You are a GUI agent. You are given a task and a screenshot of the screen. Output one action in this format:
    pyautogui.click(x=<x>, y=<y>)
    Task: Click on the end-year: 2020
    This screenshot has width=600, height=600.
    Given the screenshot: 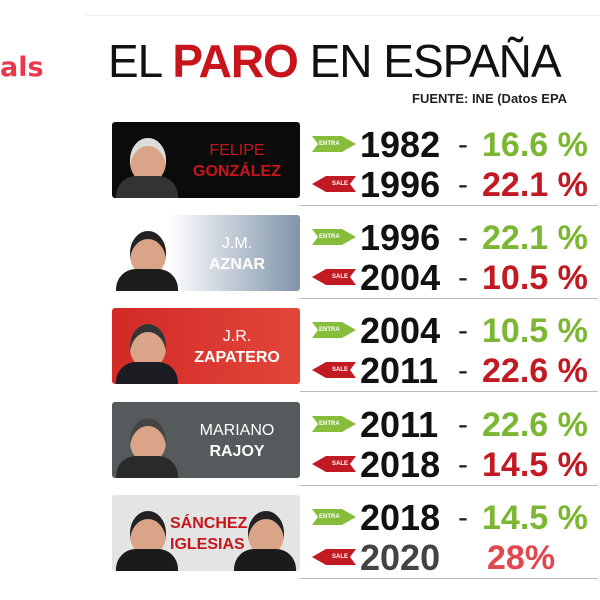 What is the action you would take?
    pyautogui.click(x=400, y=557)
    